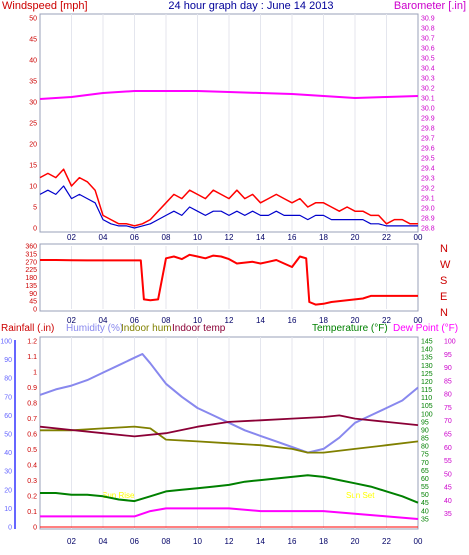  Describe the element at coordinates (427, 406) in the screenshot. I see `temperature-tick-label: 105` at that location.